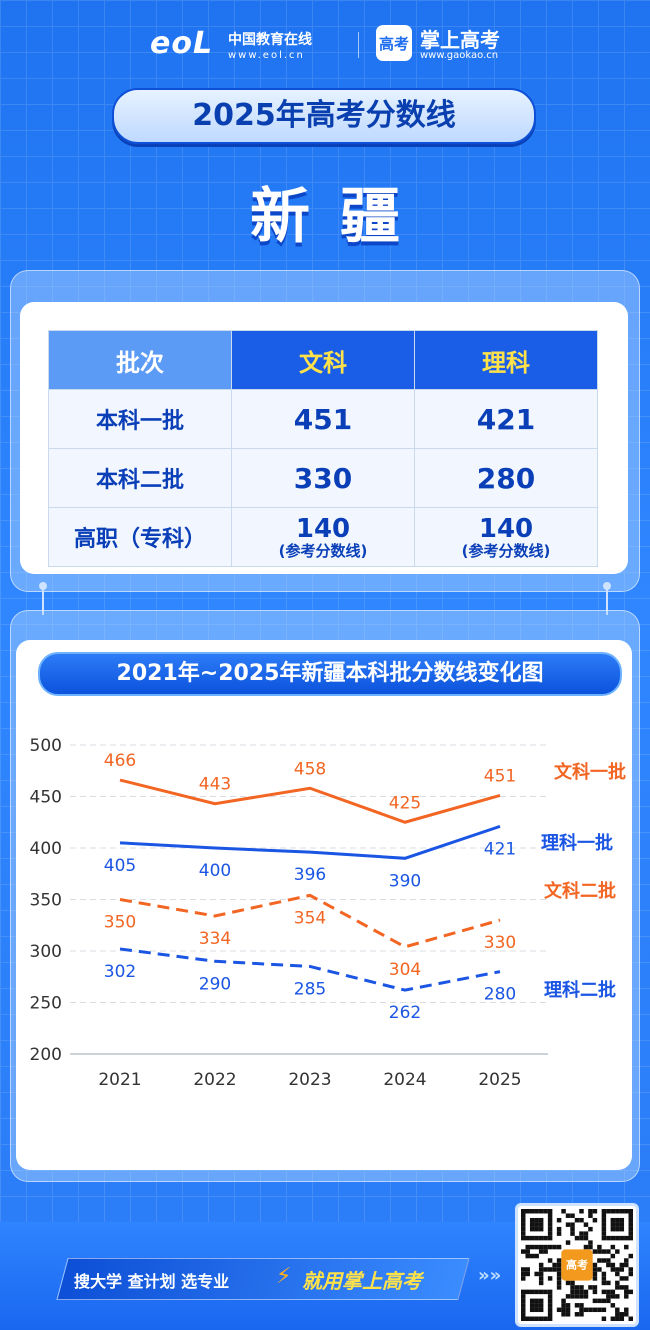  What do you see at coordinates (580, 891) in the screenshot?
I see `series-label: 文科二批` at bounding box center [580, 891].